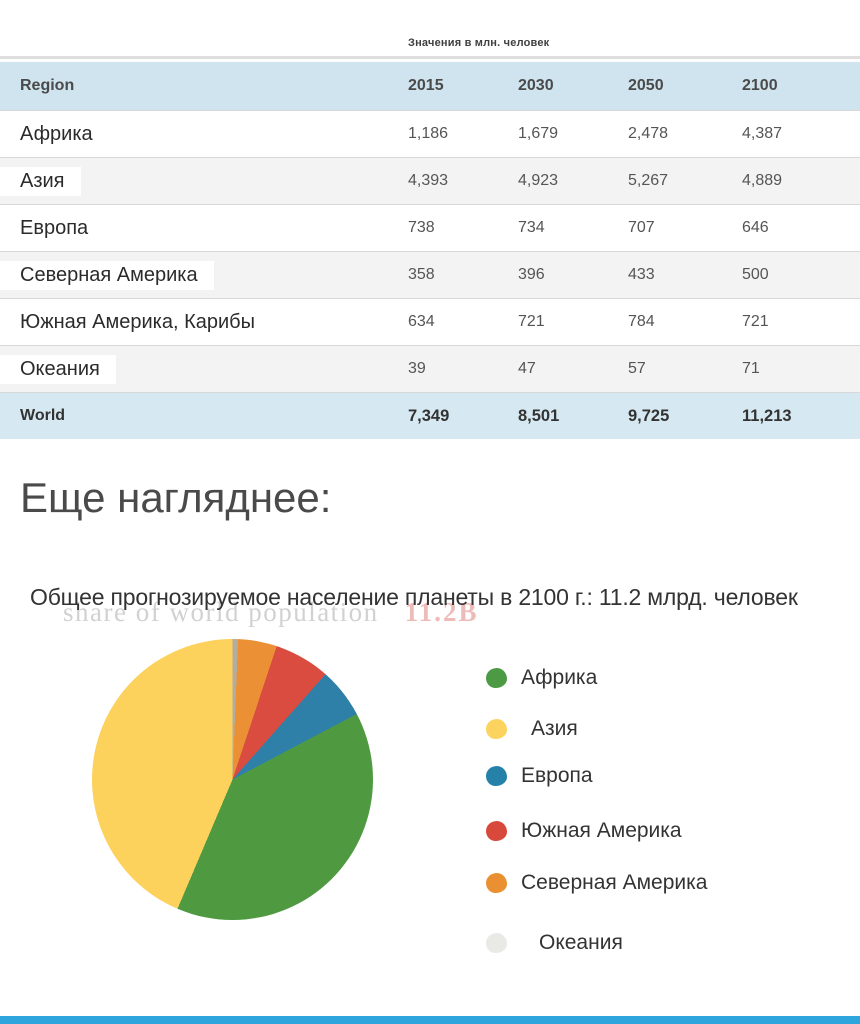  I want to click on value-cell: 4,923, so click(538, 180).